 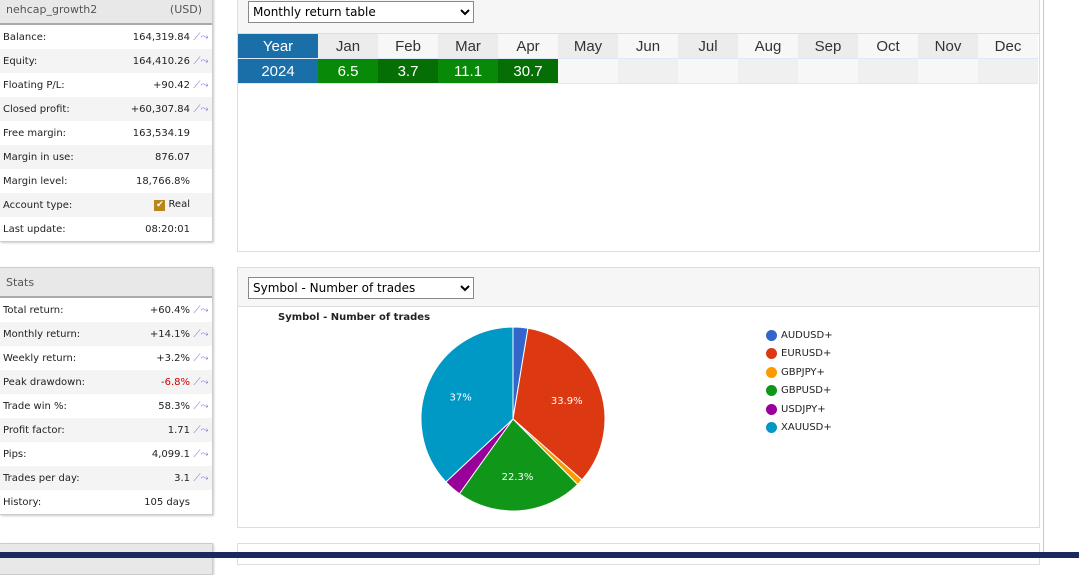 I want to click on row-value: 18,766.8%, so click(x=145, y=181).